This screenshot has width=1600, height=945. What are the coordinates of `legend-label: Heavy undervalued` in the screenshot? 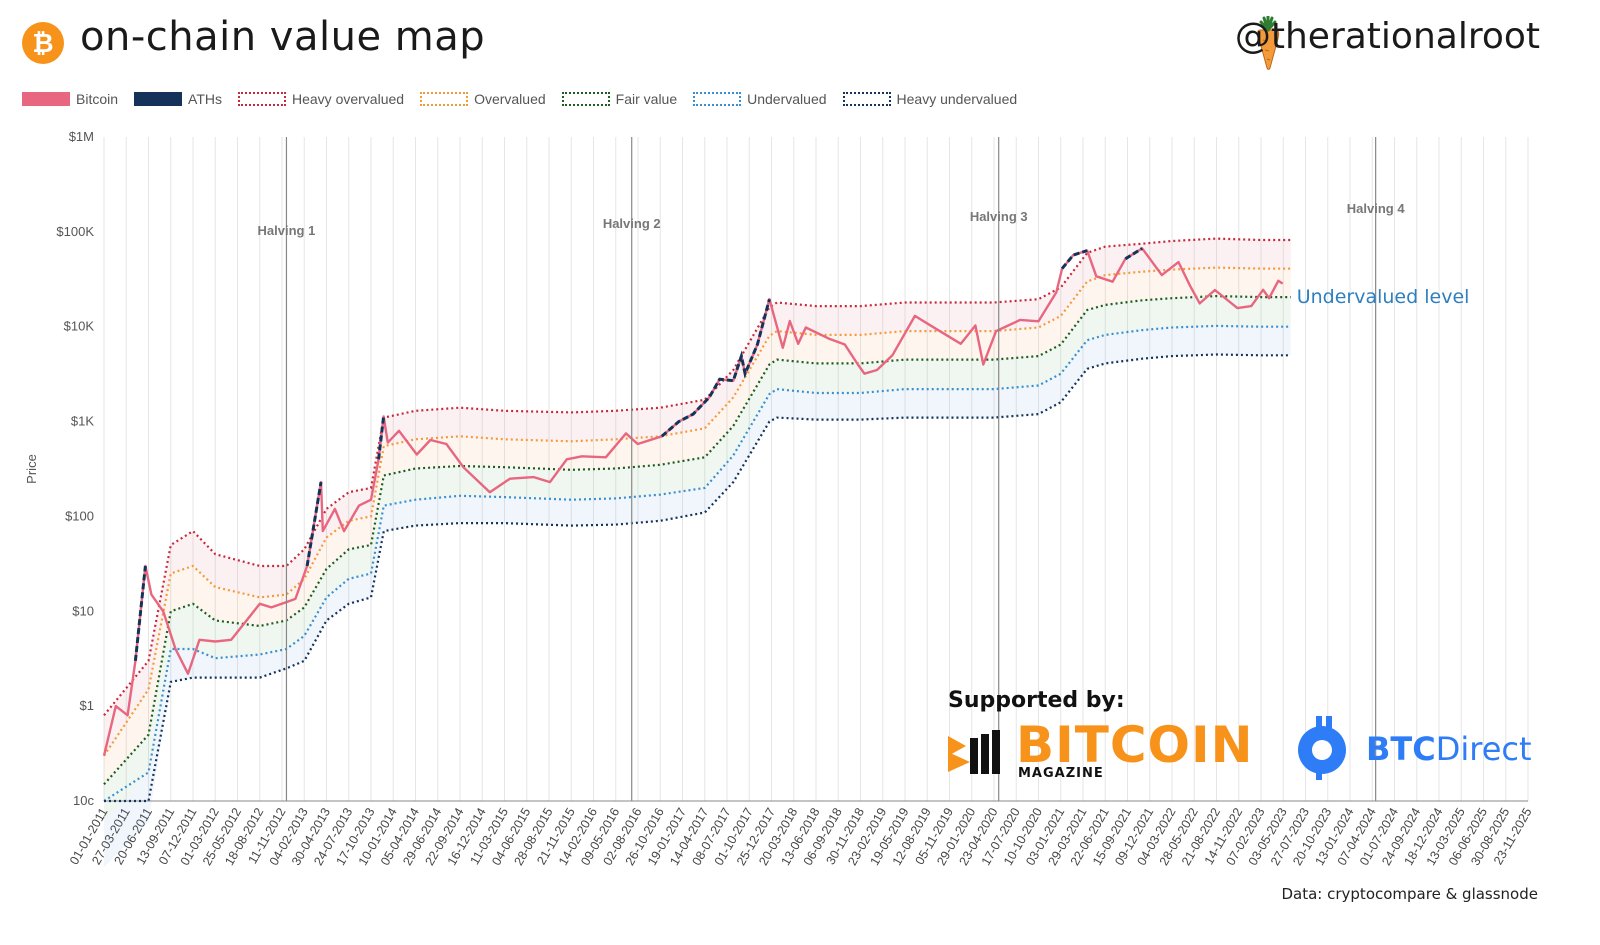 It's located at (957, 99).